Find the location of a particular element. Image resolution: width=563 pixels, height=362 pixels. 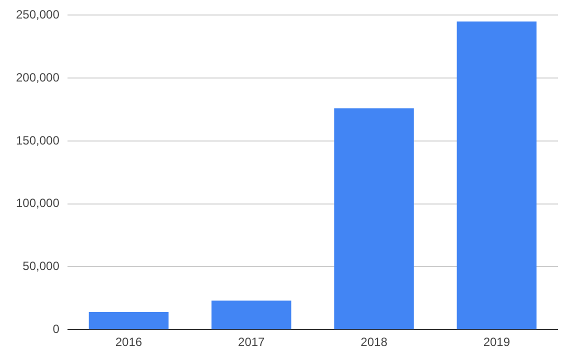

y-tick-label: 250,000 is located at coordinates (38, 15).